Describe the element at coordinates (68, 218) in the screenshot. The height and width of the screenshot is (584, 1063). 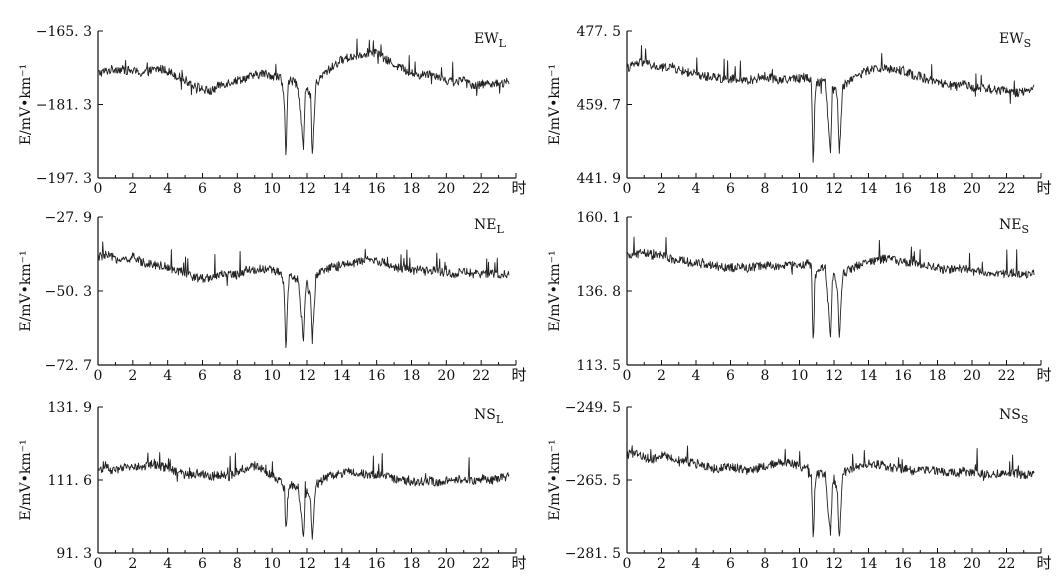
I see `y-tick-label: −27. 9` at that location.